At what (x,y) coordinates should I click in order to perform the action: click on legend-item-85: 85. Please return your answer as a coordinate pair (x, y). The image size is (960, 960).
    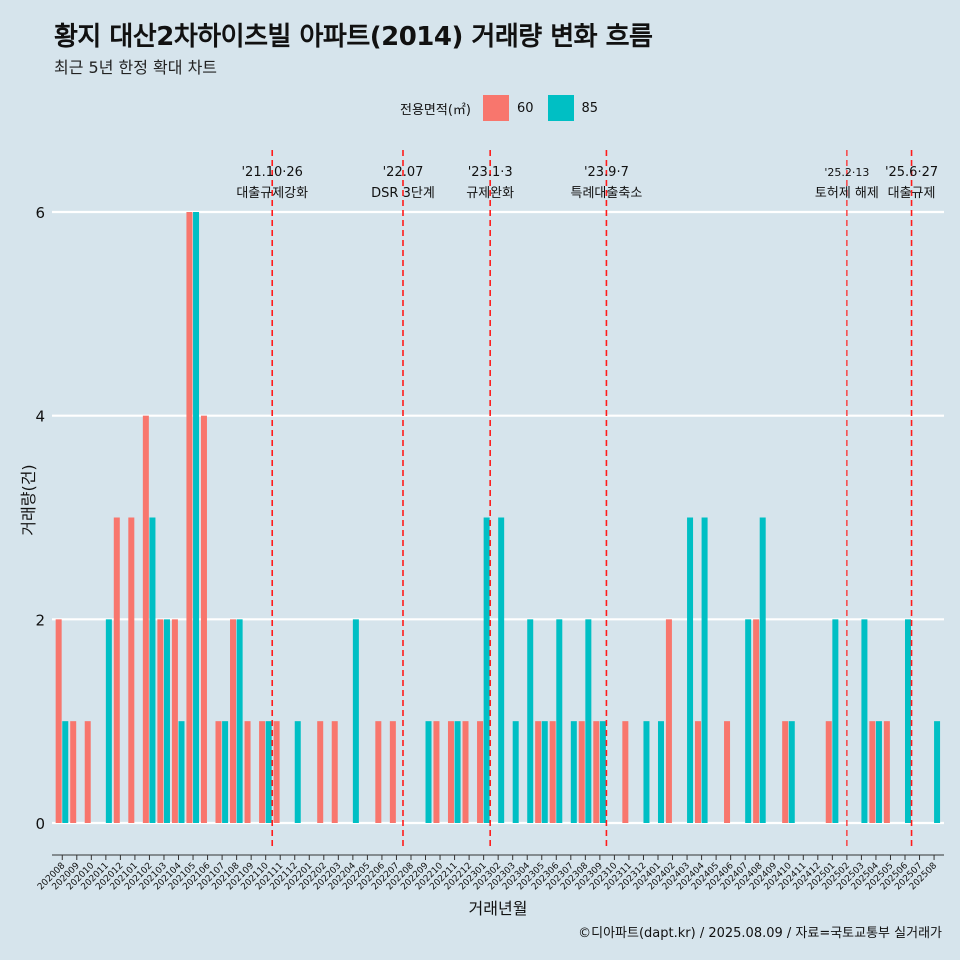
    Looking at the image, I should click on (573, 108).